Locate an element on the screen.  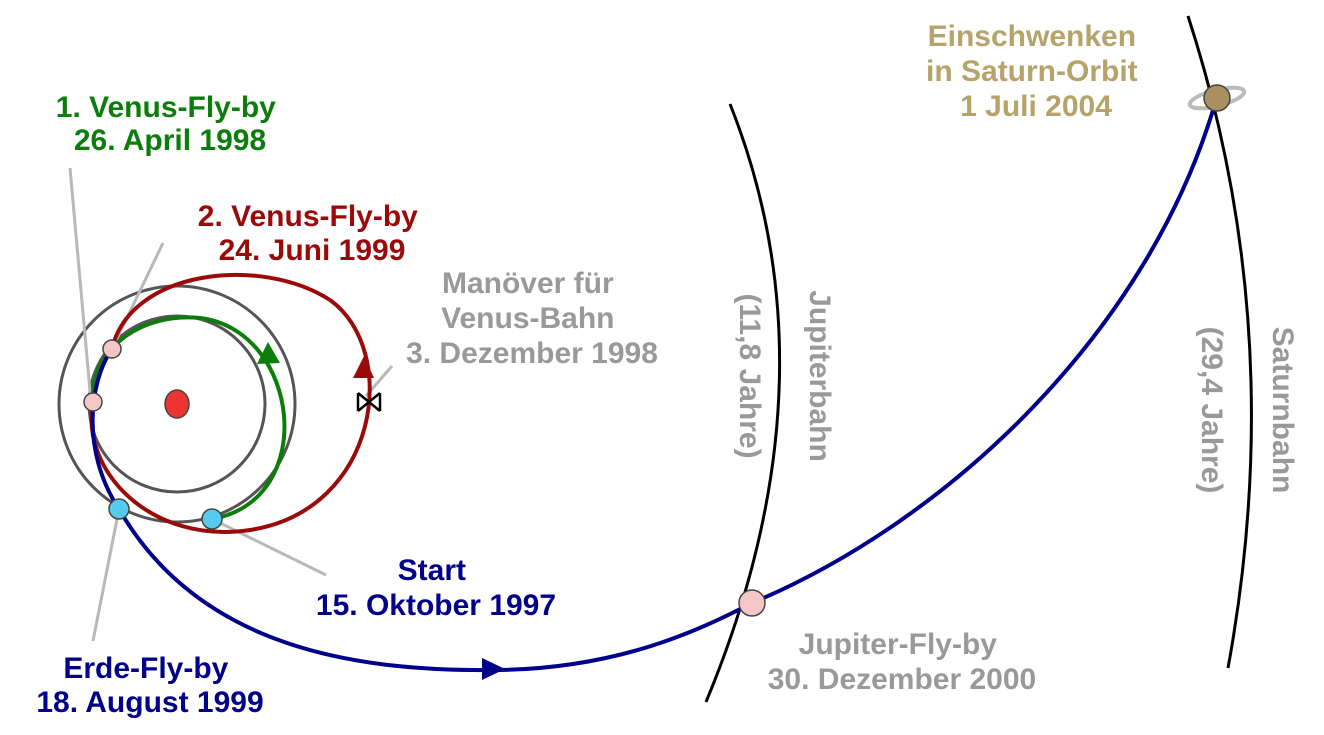
maneuver-marker is located at coordinates (369, 402).